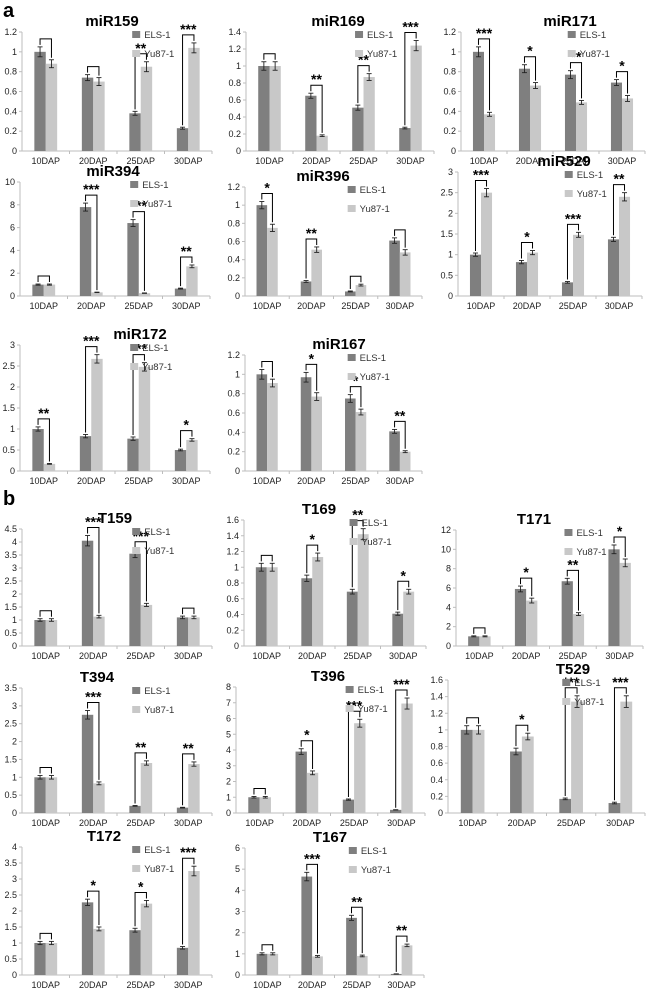 The height and width of the screenshot is (992, 660). What do you see at coordinates (9, 499) in the screenshot?
I see `panel-label-b: b` at bounding box center [9, 499].